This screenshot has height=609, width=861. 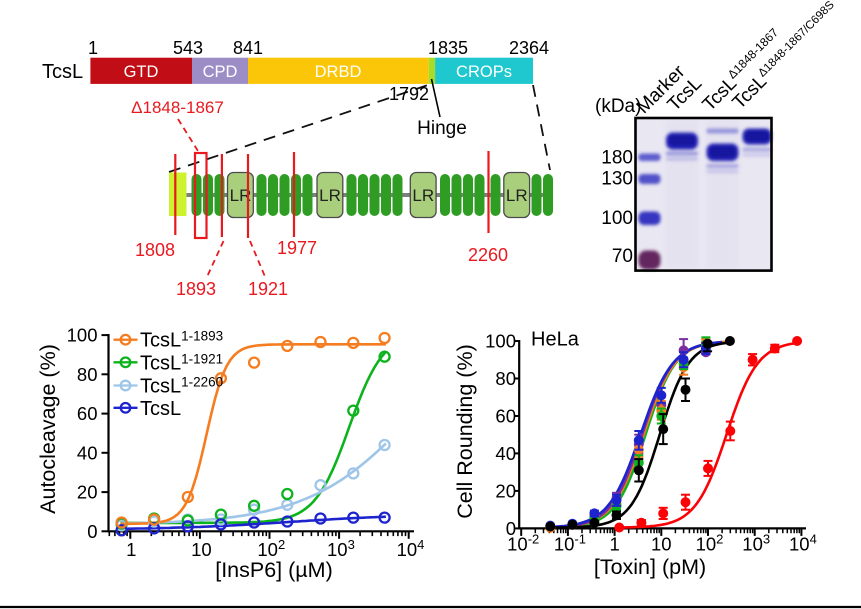 I want to click on svg-text: 2364, so click(x=529, y=48).